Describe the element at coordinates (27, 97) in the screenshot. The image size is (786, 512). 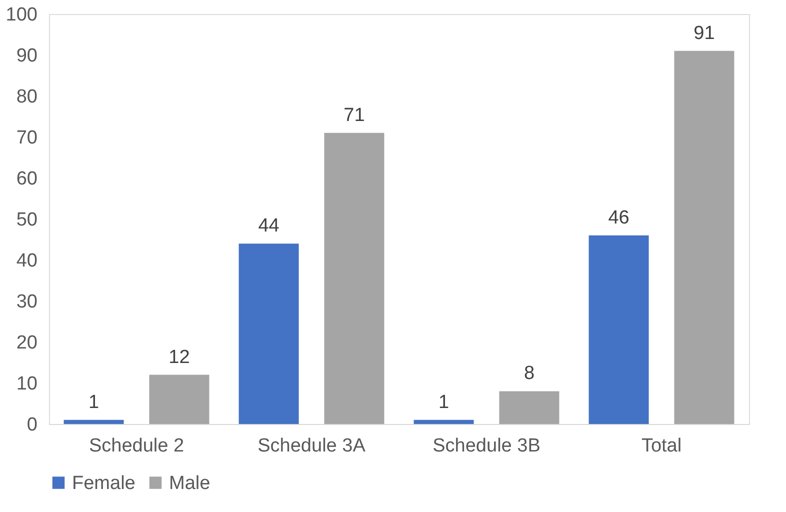
I see `y-tick-label: 80` at that location.